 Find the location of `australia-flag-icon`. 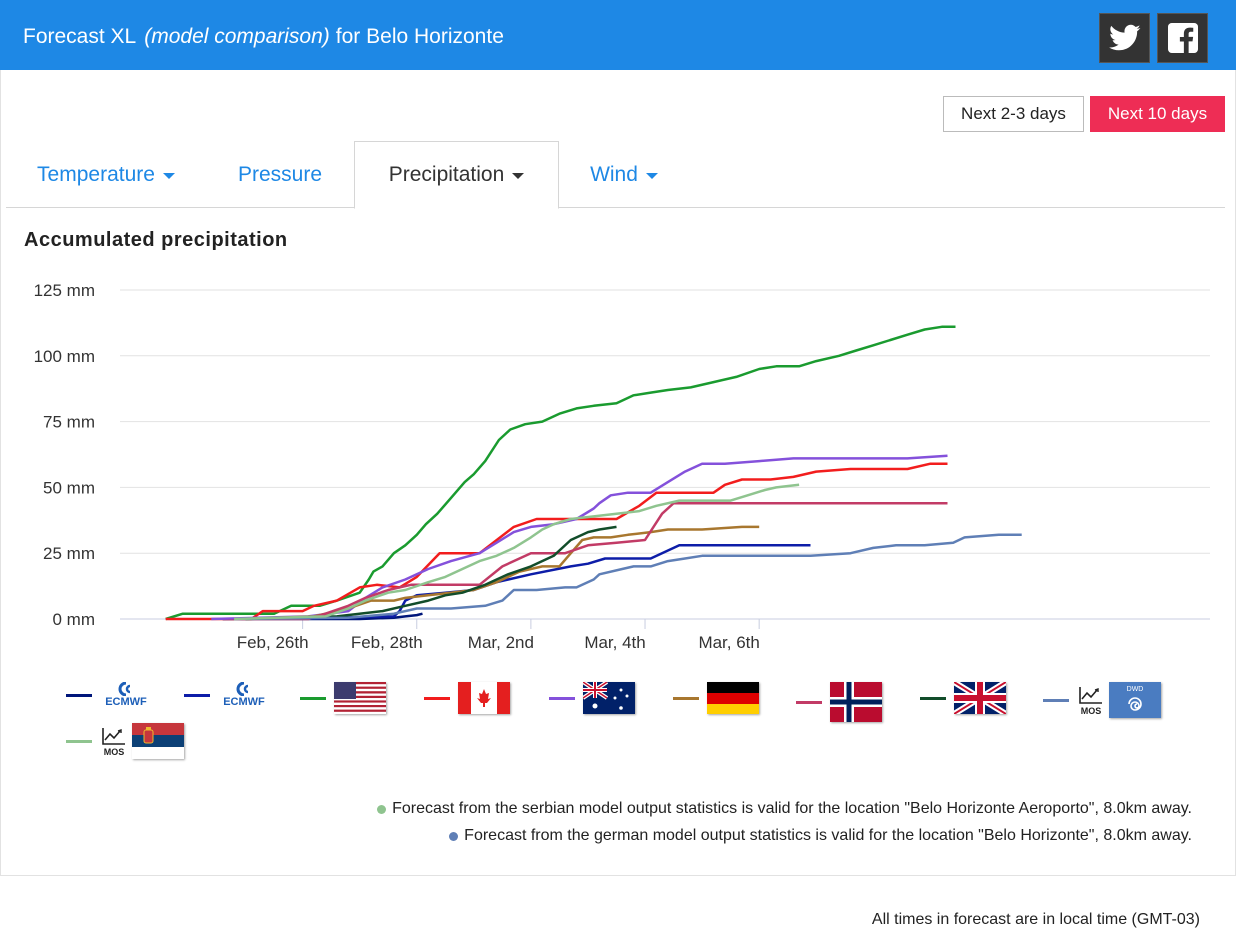

australia-flag-icon is located at coordinates (609, 698).